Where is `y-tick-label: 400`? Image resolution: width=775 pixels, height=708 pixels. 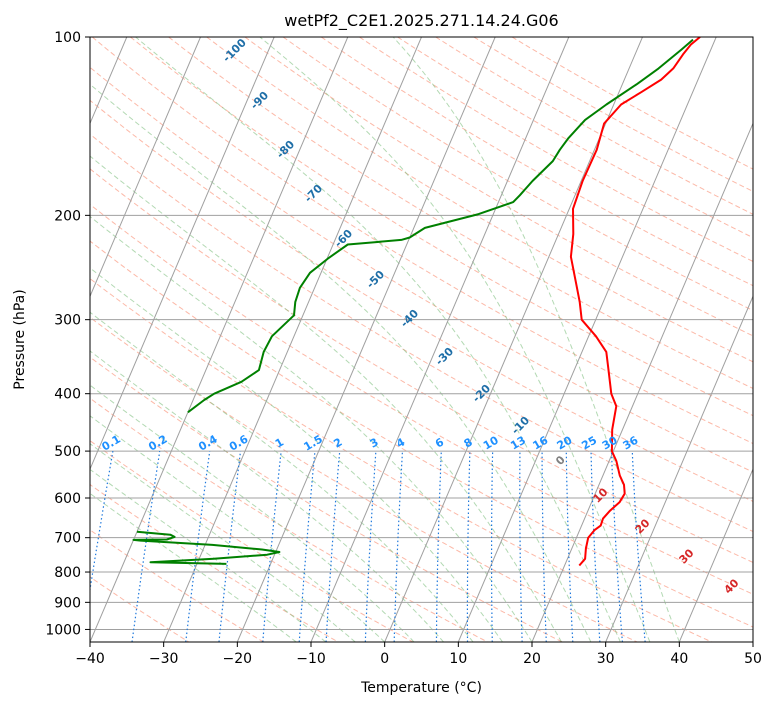
y-tick-label: 400 is located at coordinates (67, 395).